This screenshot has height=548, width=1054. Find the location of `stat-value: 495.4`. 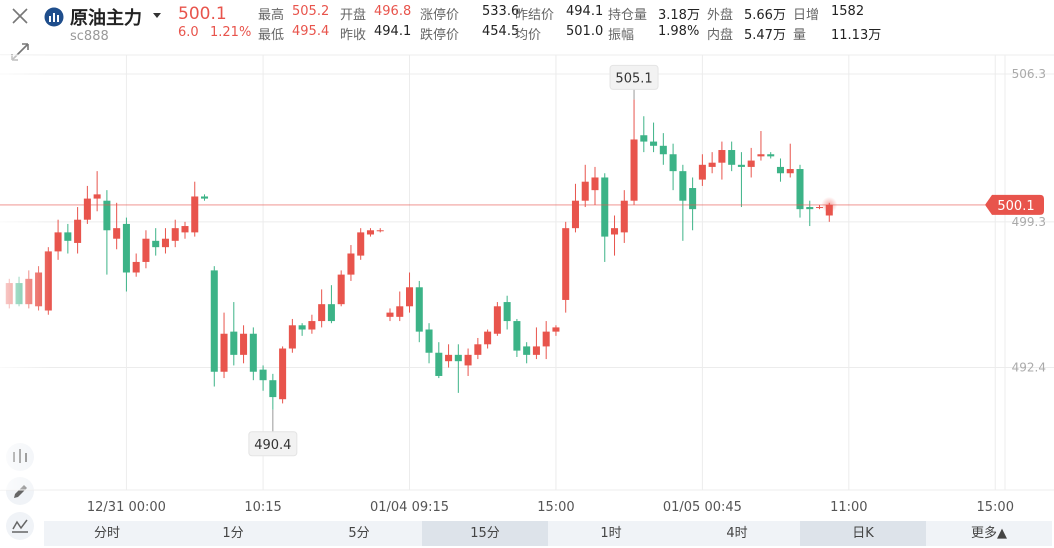

stat-value: 495.4 is located at coordinates (311, 31).